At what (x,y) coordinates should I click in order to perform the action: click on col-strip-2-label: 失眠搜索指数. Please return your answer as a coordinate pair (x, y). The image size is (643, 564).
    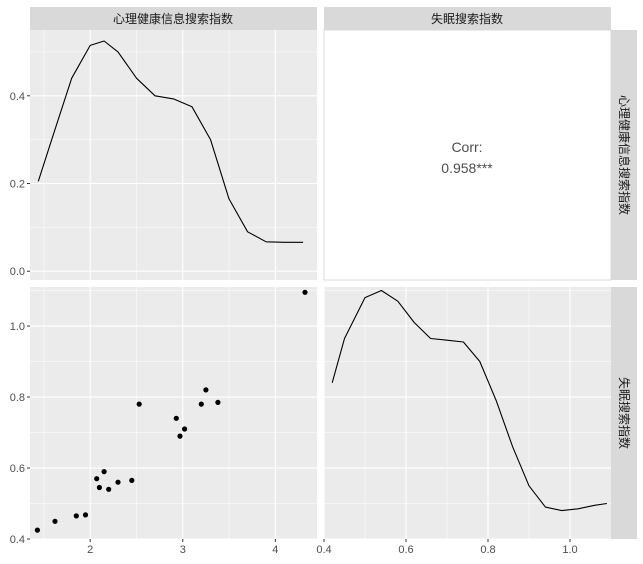
    Looking at the image, I should click on (467, 18).